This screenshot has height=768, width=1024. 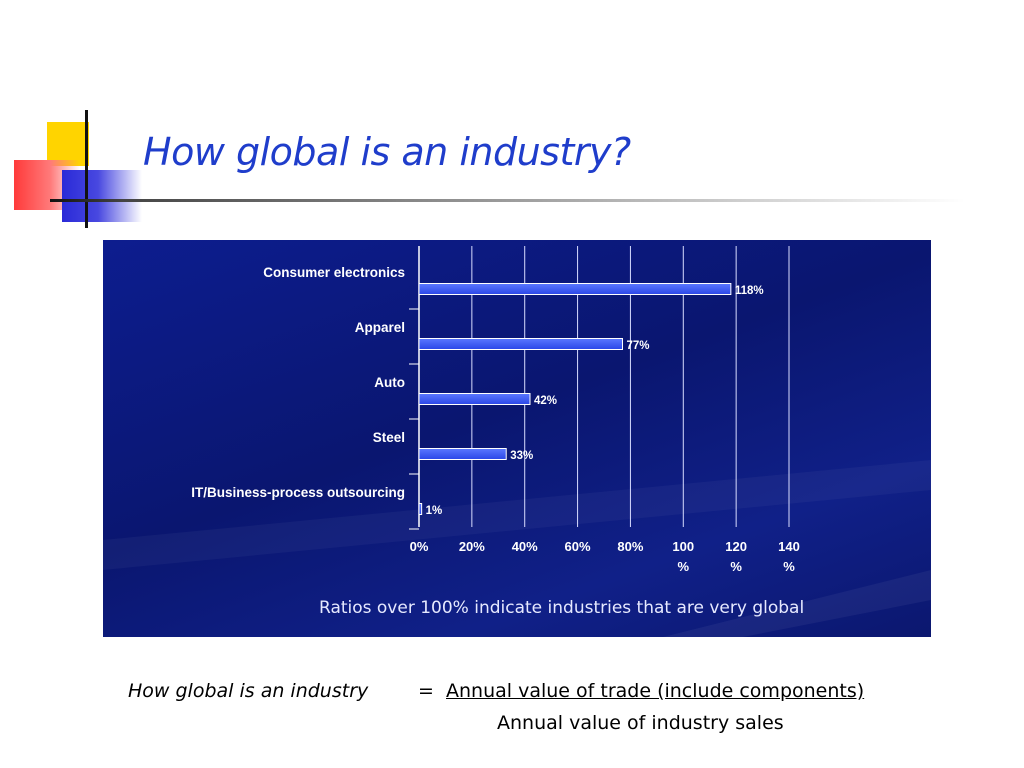 I want to click on decor-horizontal-rule, so click(x=507, y=200).